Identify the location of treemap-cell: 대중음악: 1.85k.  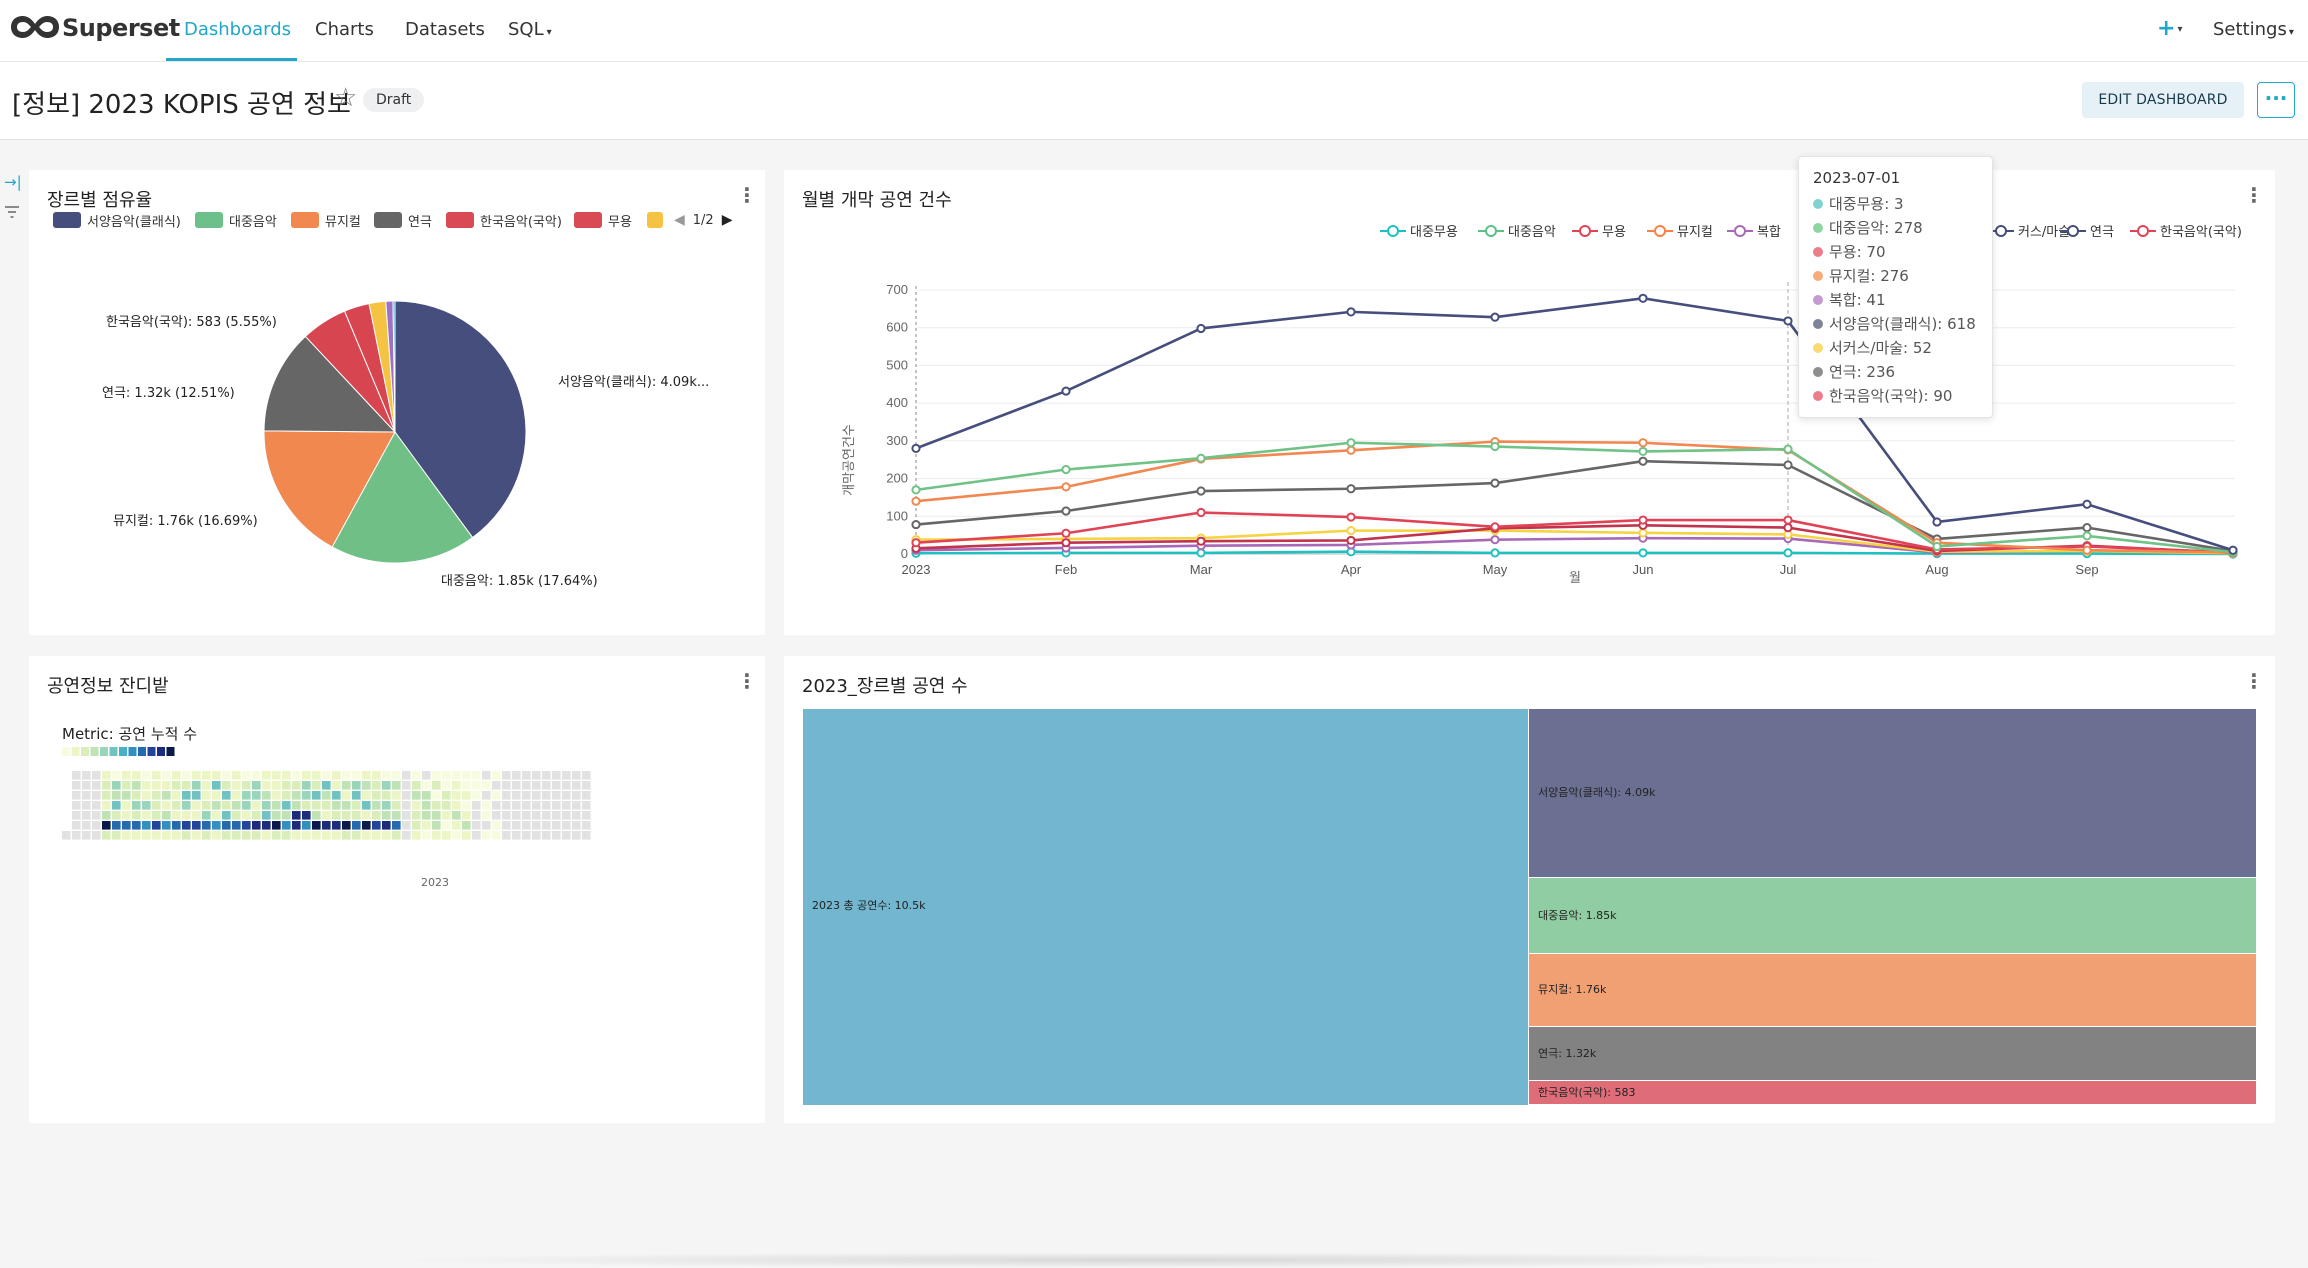
(1892, 915).